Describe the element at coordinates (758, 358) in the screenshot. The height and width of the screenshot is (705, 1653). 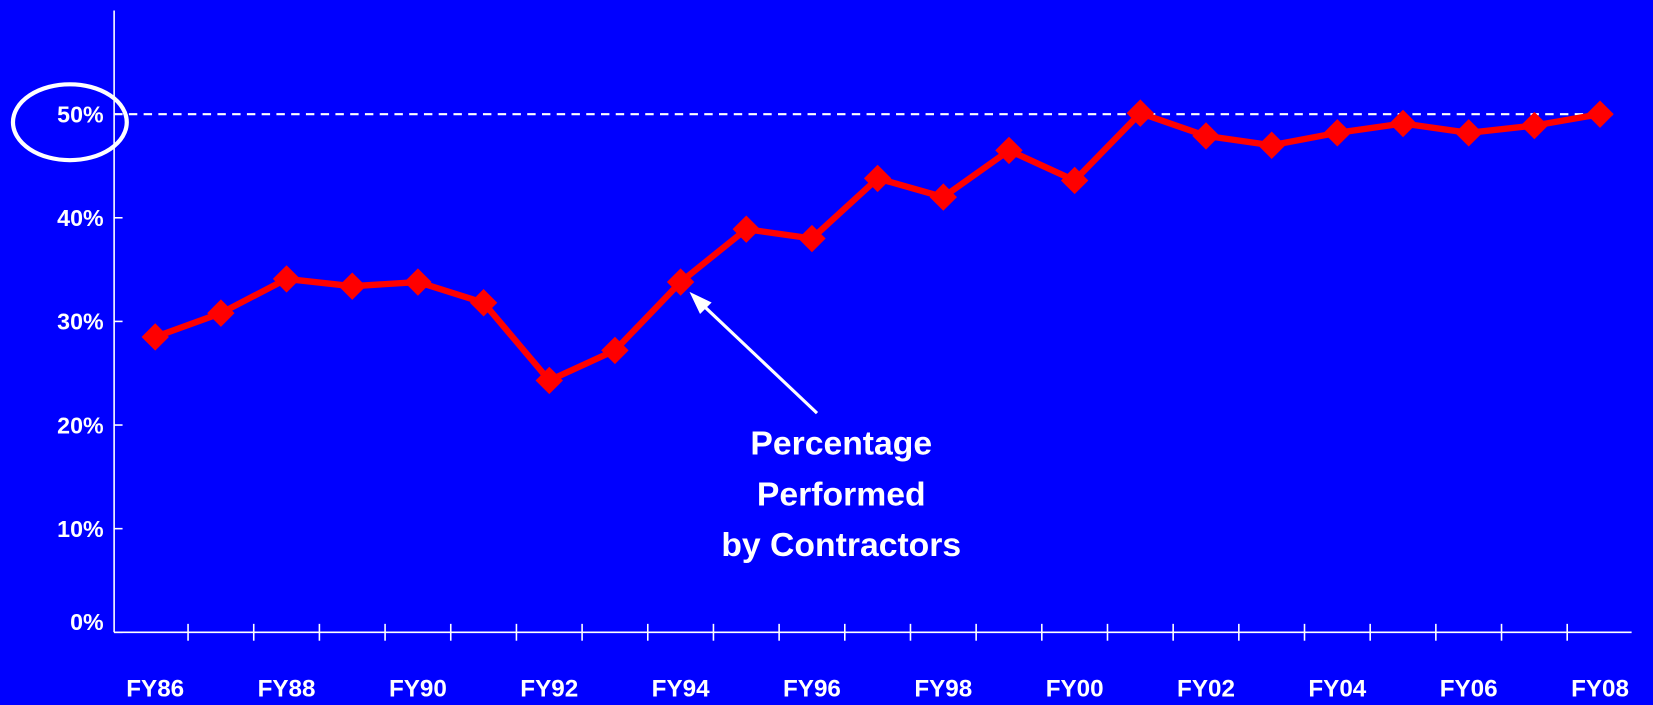
I see `annotation-arrow` at that location.